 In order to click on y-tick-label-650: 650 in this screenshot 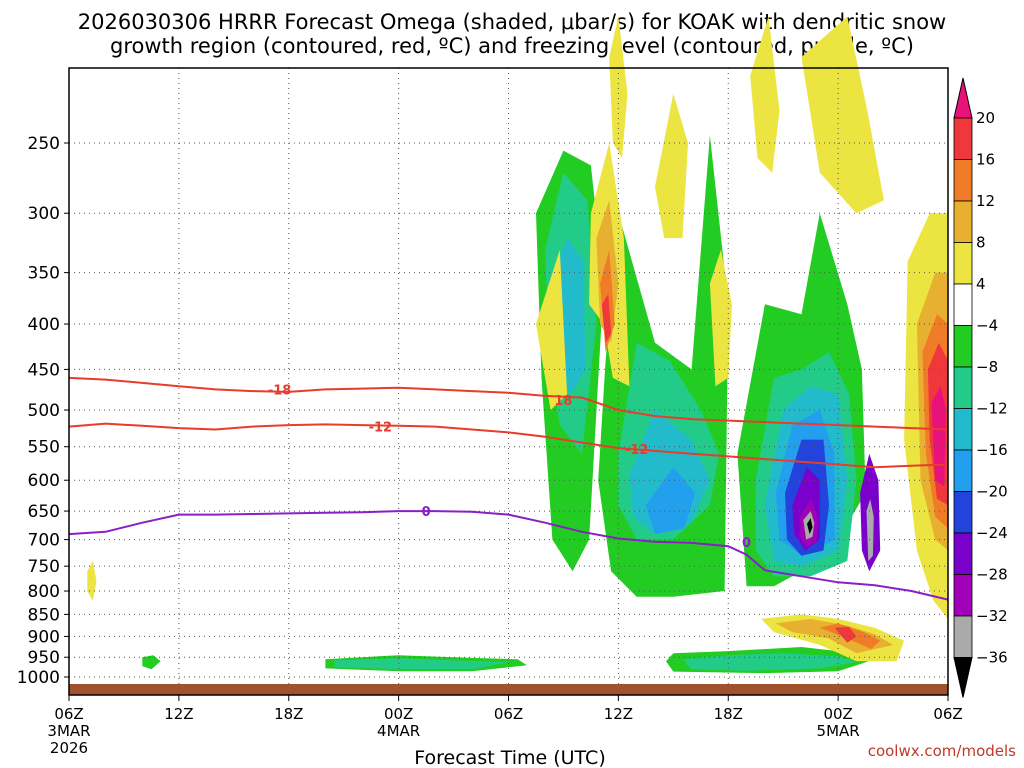, I will do `click(44, 512)`.